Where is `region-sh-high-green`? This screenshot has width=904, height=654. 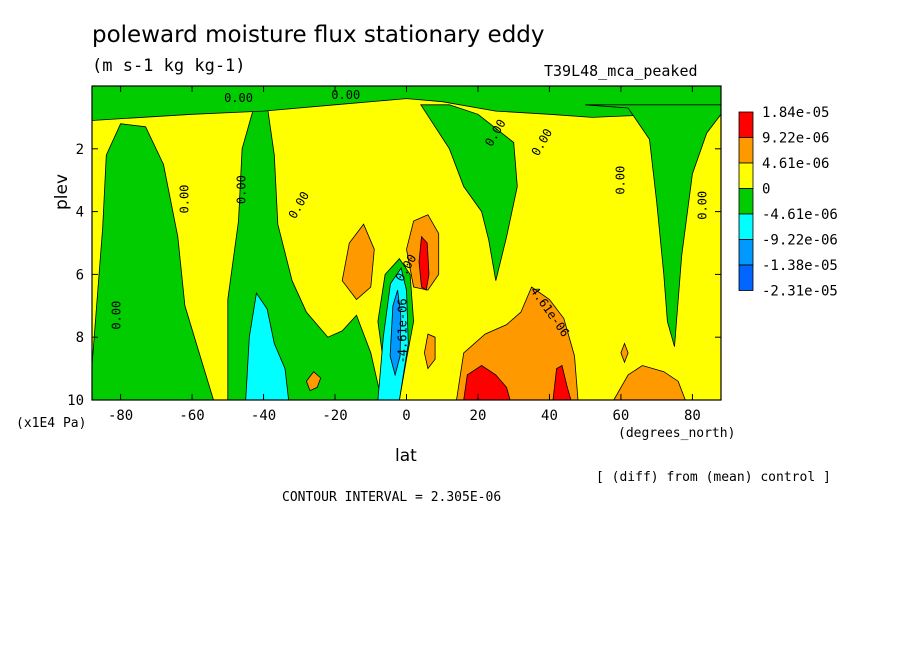
region-sh-high-green is located at coordinates (153, 261).